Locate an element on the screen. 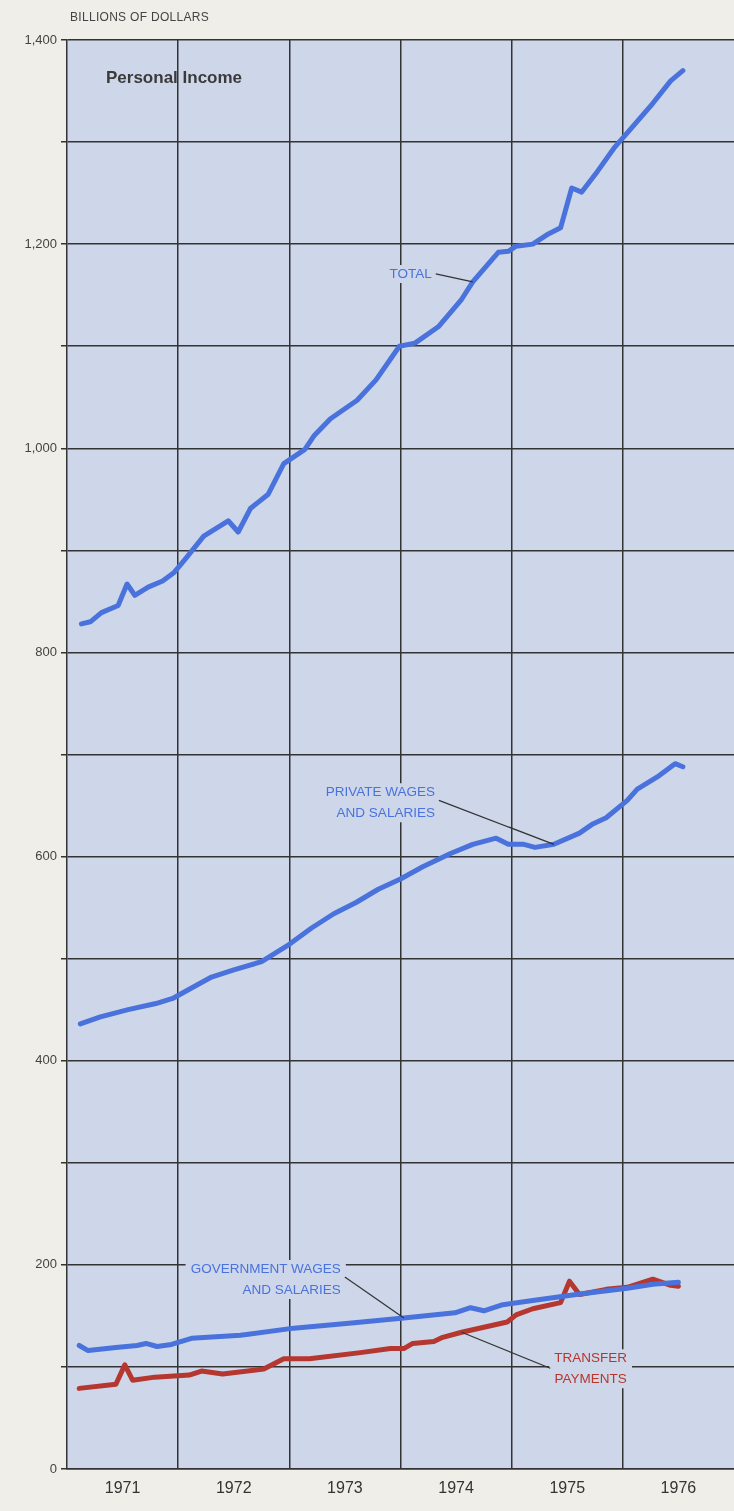  y-tick-label: 1,200 is located at coordinates (40, 243).